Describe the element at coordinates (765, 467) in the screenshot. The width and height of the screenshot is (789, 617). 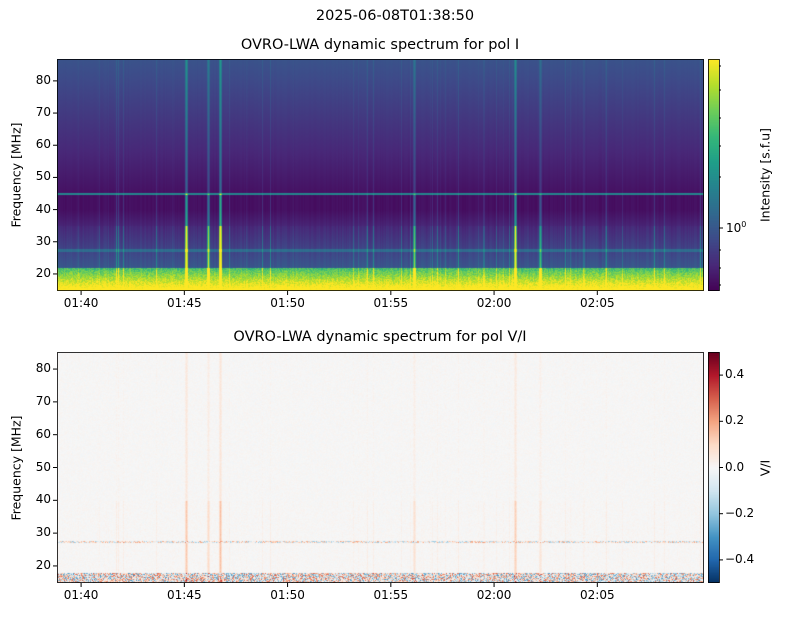
I see `colorbar-label: V/I` at that location.